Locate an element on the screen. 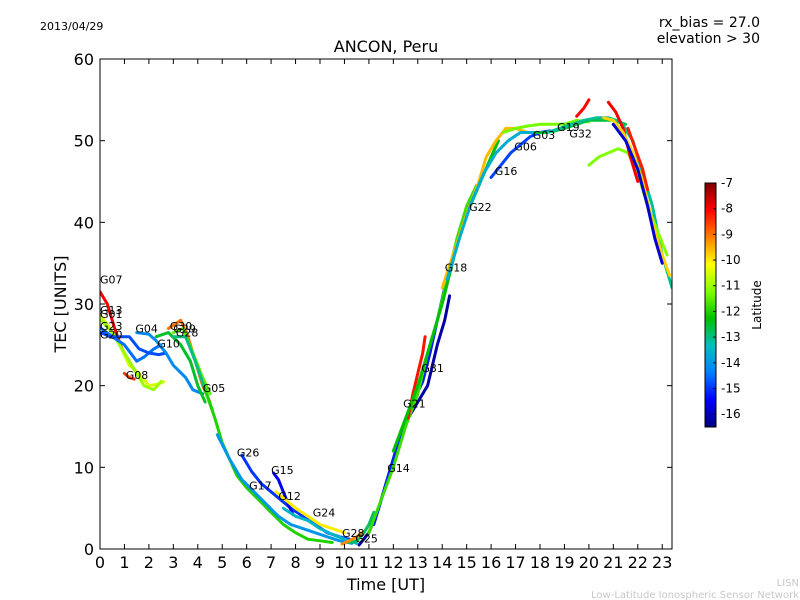 The width and height of the screenshot is (800, 600). footer-org: LISN is located at coordinates (788, 583).